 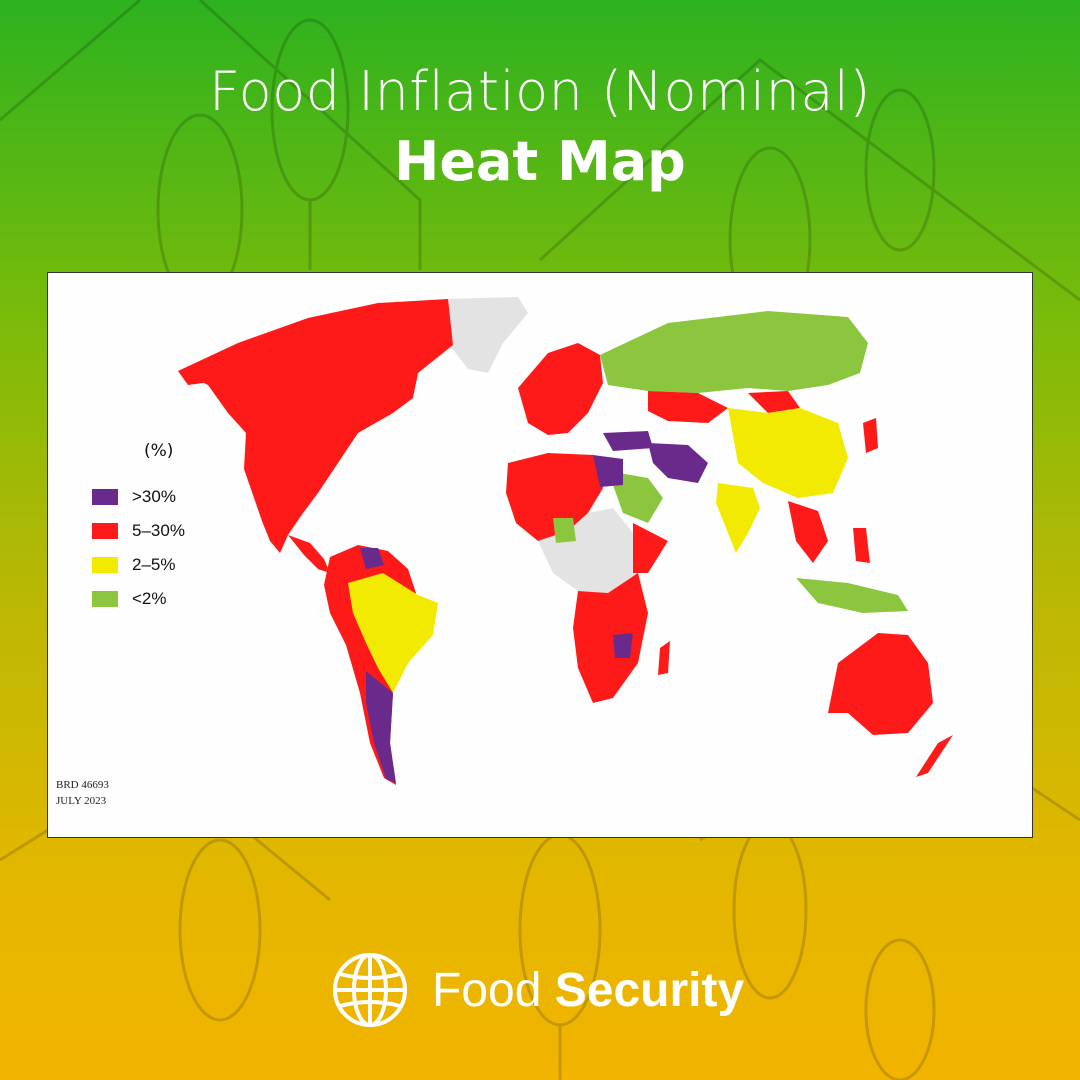 I want to click on region-iran, so click(x=678, y=463).